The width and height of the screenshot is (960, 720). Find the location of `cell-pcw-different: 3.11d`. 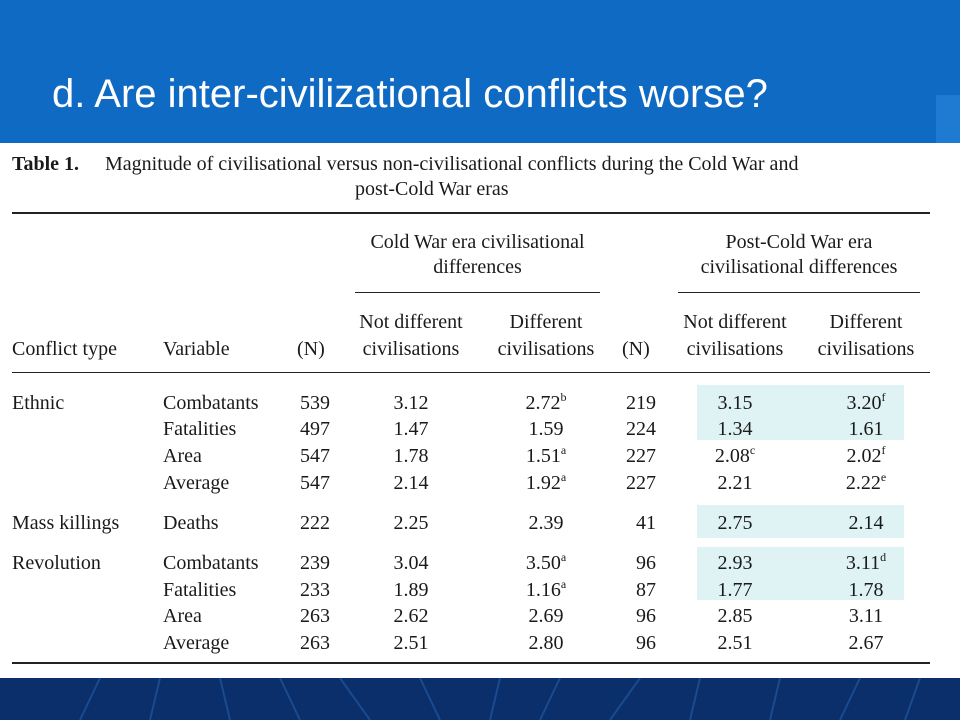

cell-pcw-different: 3.11d is located at coordinates (866, 562).